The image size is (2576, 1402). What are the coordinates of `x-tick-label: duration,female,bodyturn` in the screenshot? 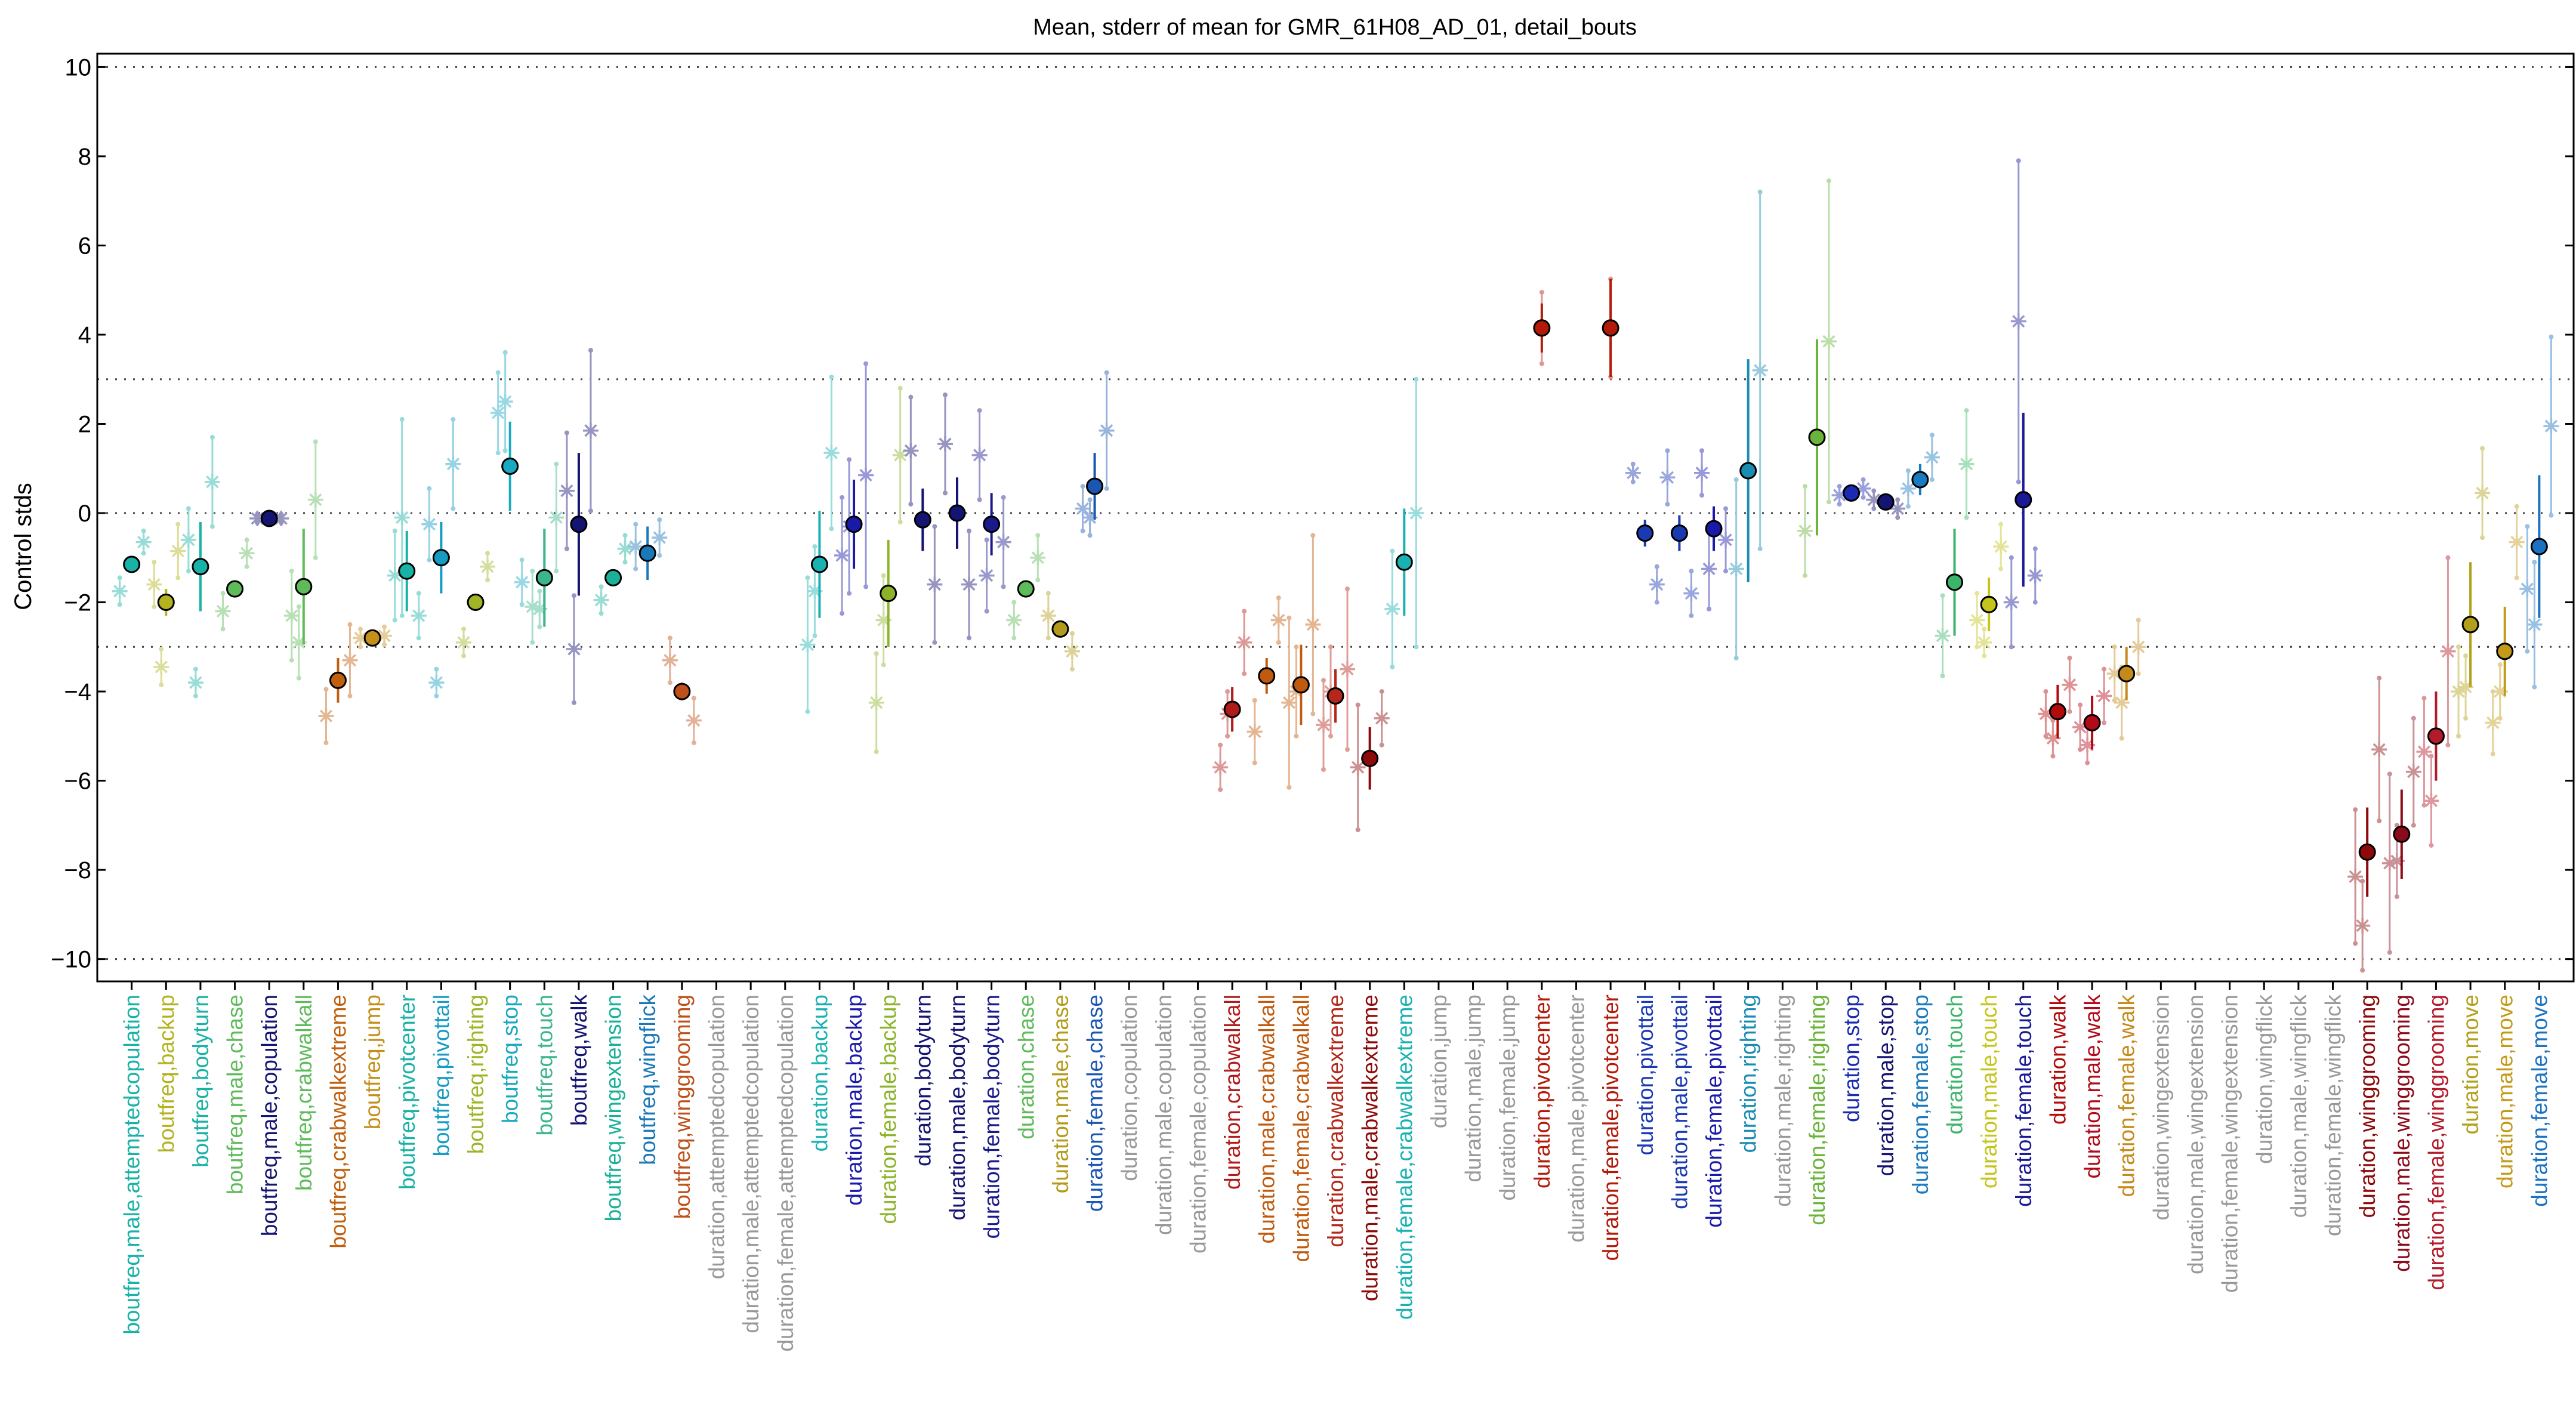 It's located at (992, 1117).